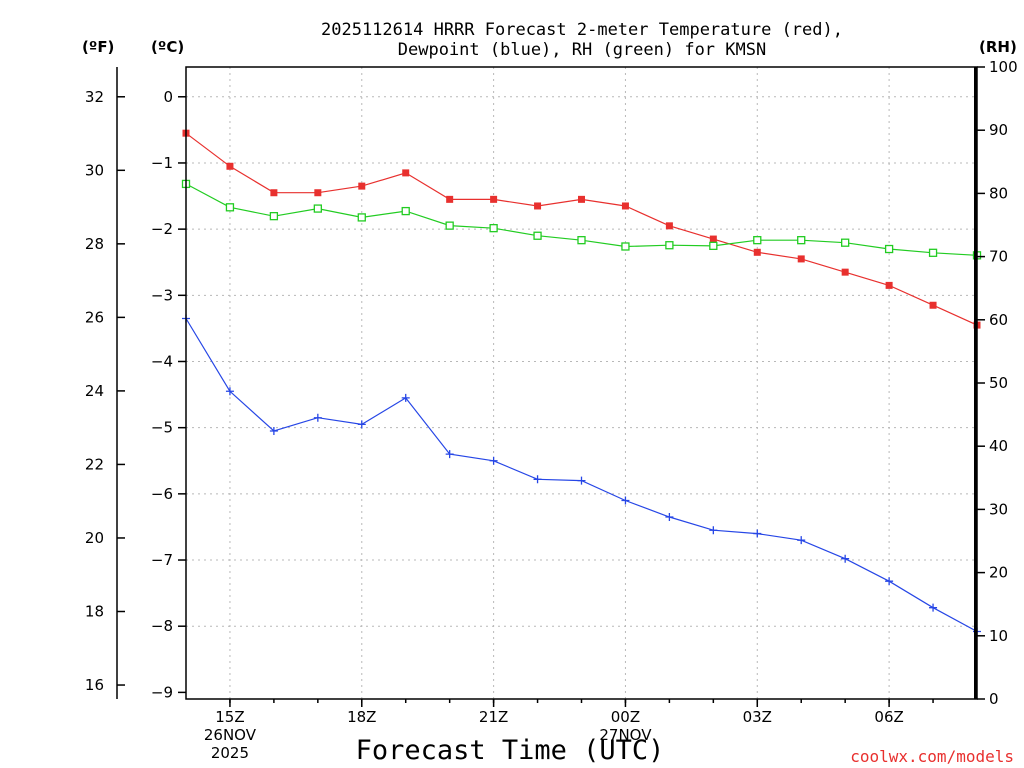  Describe the element at coordinates (162, 692) in the screenshot. I see `celsius-tick-label: −9` at that location.